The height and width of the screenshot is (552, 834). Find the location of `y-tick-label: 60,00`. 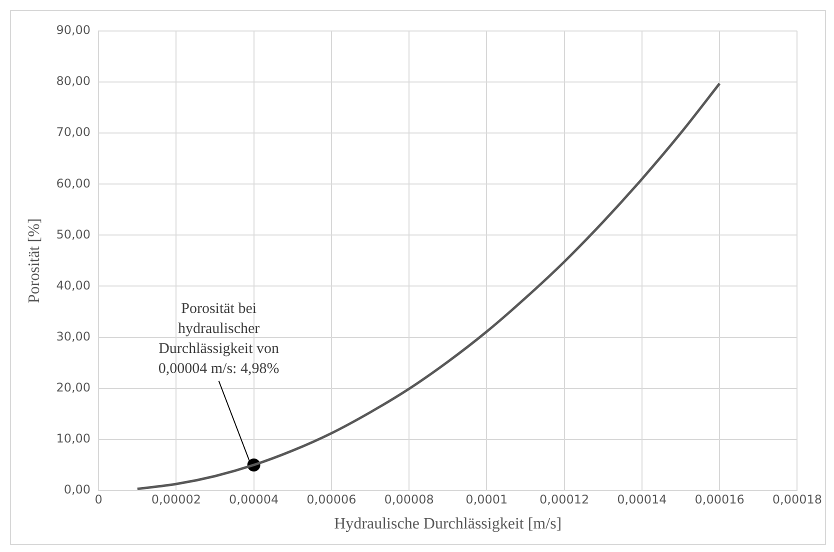

y-tick-label: 60,00 is located at coordinates (73, 183).